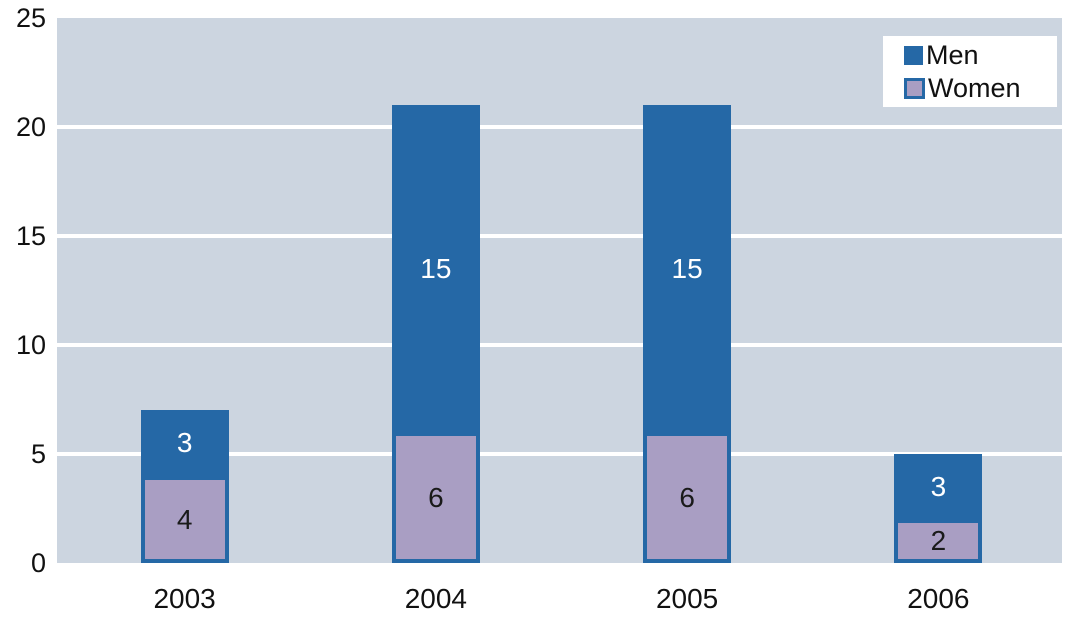  I want to click on men-segment-label-2005: 15, so click(687, 268).